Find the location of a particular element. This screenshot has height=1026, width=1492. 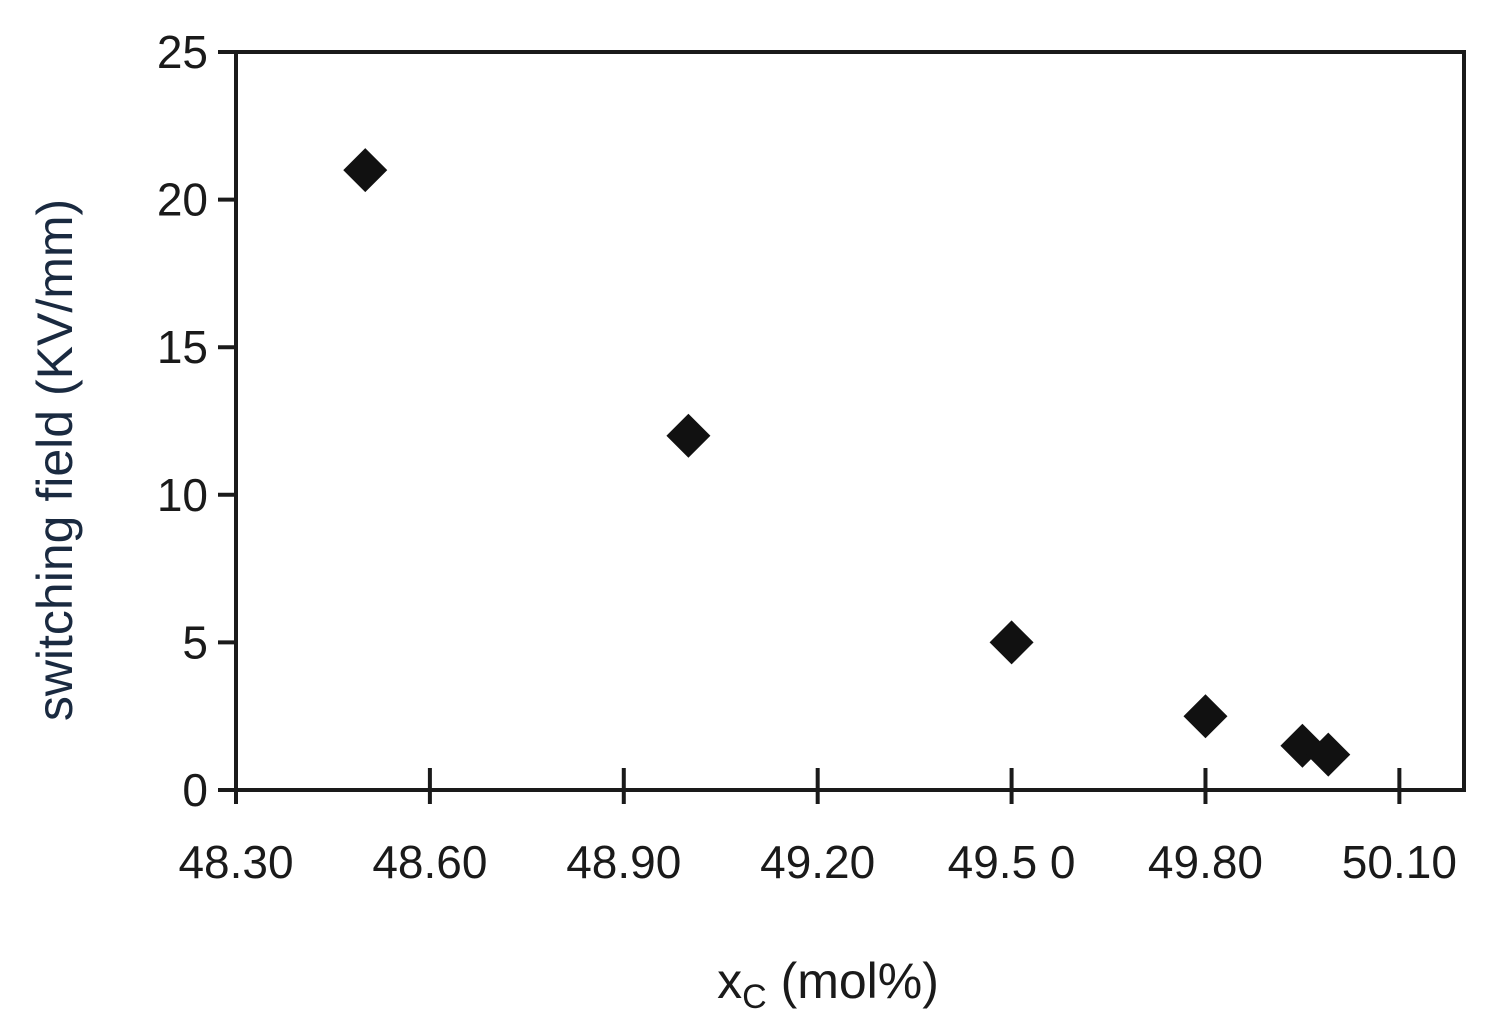

y-tick-label: 5 is located at coordinates (195, 642).